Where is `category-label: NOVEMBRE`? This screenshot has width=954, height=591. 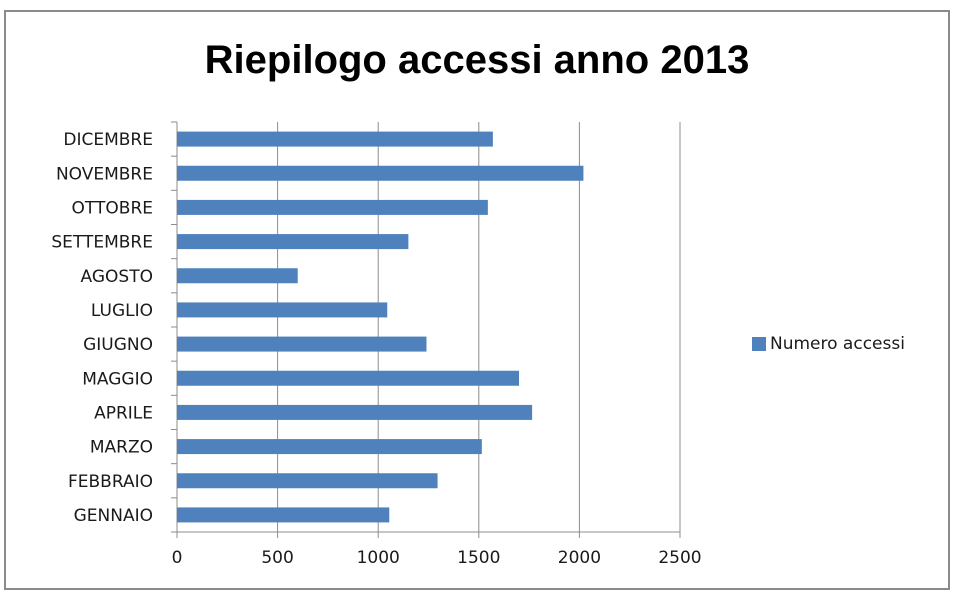
category-label: NOVEMBRE is located at coordinates (104, 174).